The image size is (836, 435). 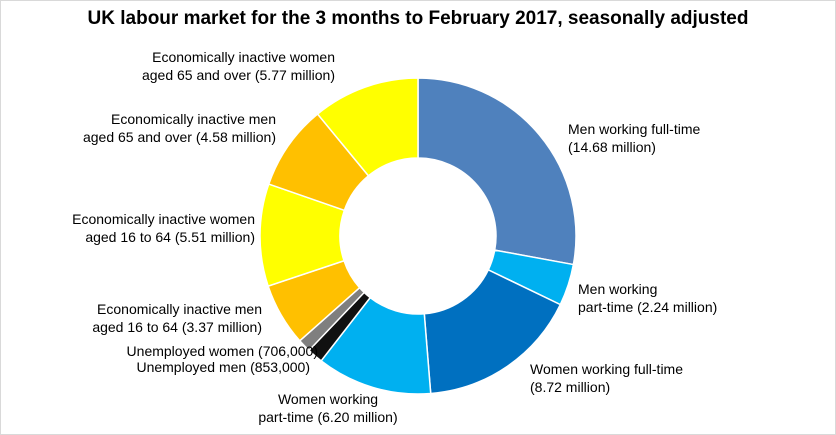 What do you see at coordinates (617, 289) in the screenshot?
I see `slice-label-line: Men working` at bounding box center [617, 289].